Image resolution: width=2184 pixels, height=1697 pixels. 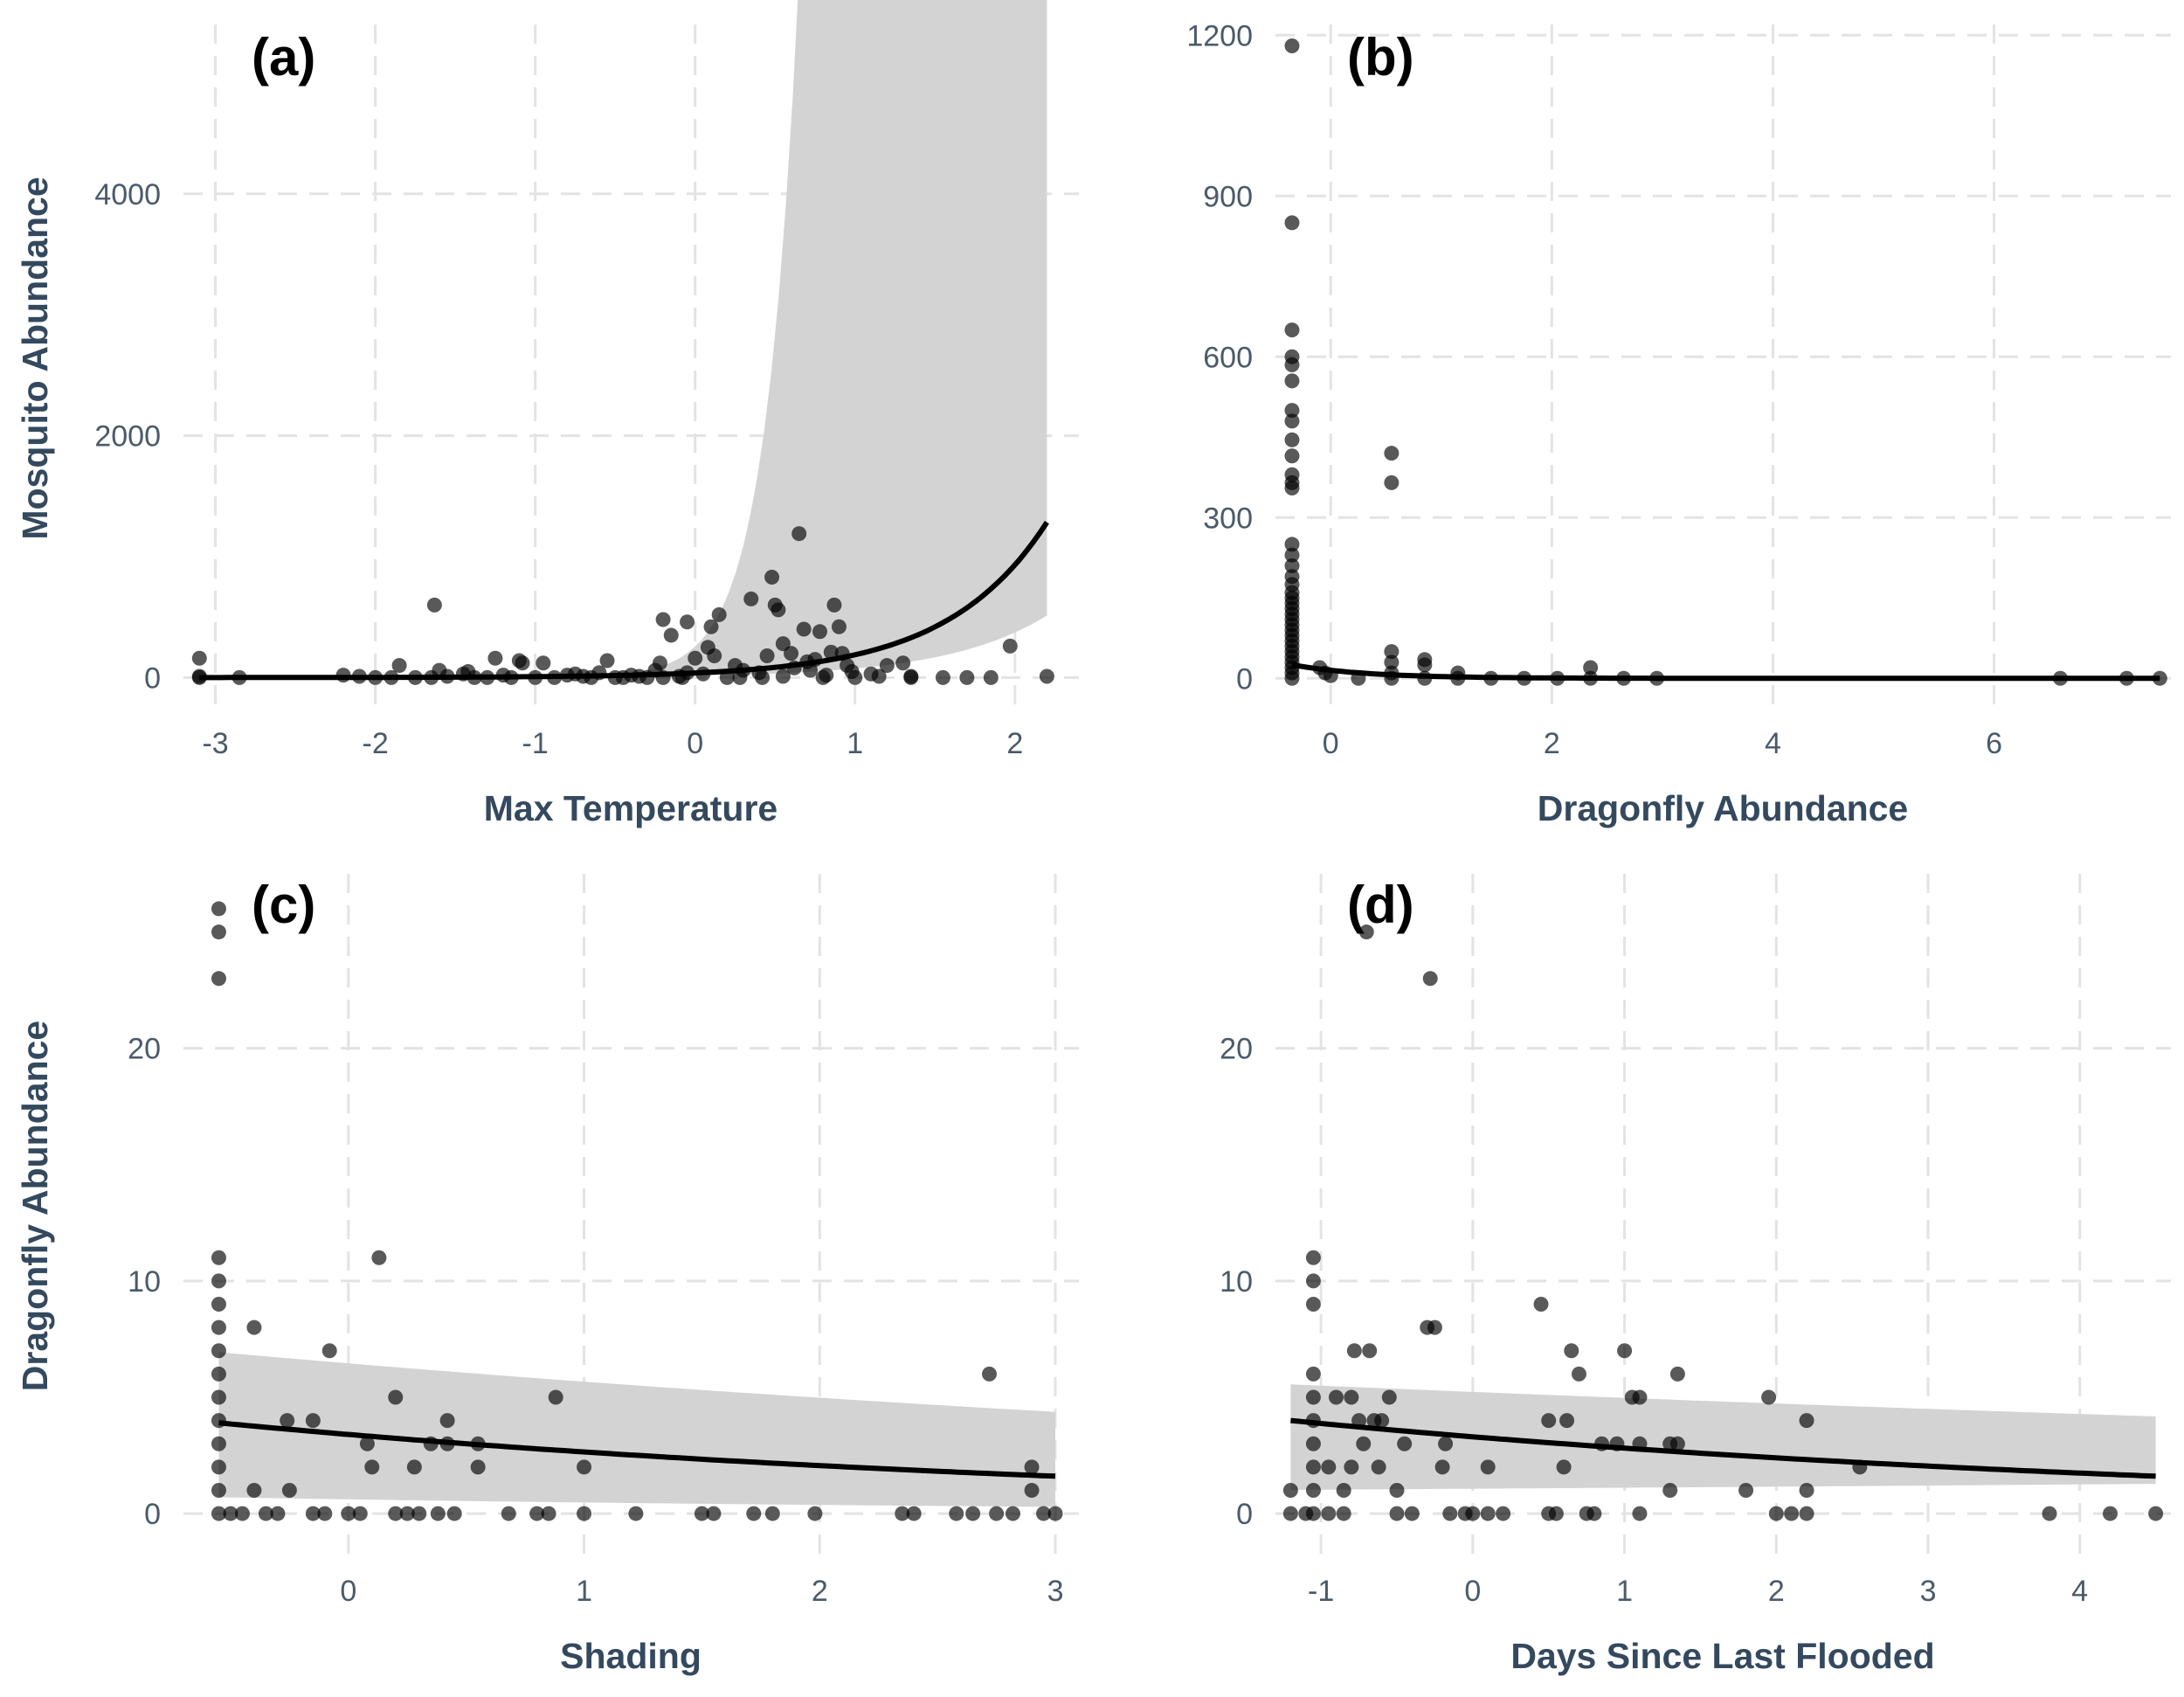 I want to click on x-tick-label: 6, so click(x=1994, y=743).